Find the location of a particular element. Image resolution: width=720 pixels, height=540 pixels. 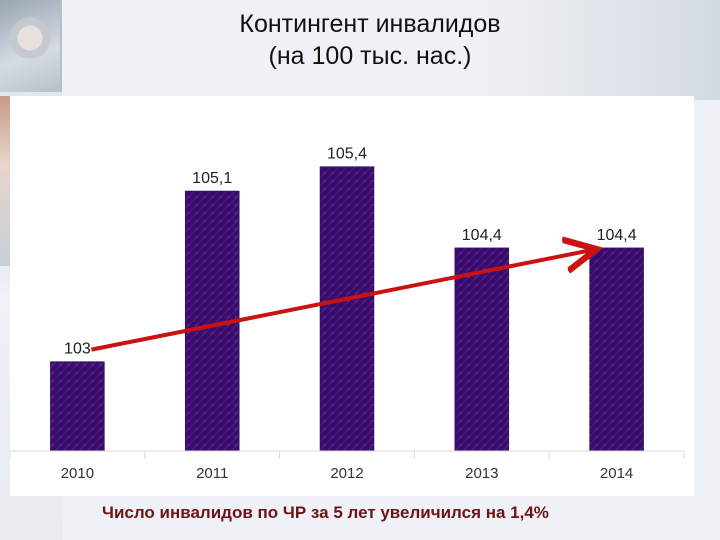

background-gradient is located at coordinates (600, 50).